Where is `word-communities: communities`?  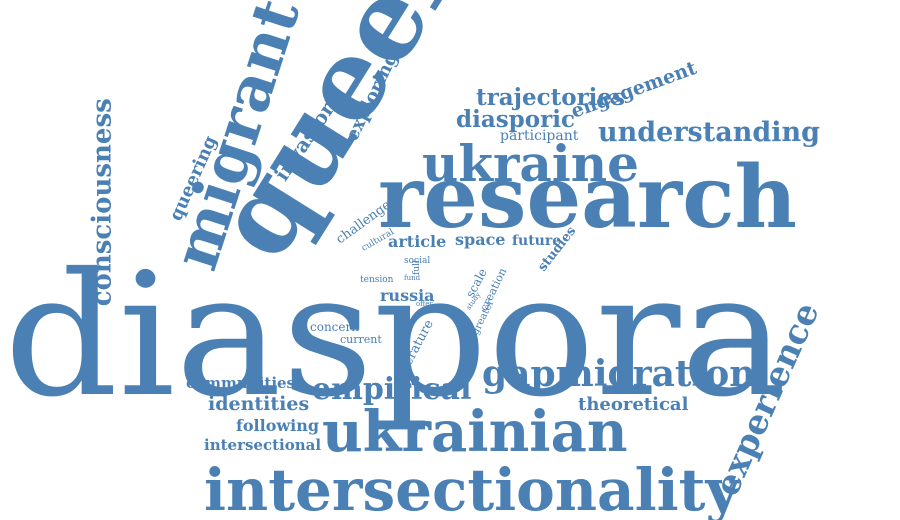
word-communities: communities is located at coordinates (241, 383).